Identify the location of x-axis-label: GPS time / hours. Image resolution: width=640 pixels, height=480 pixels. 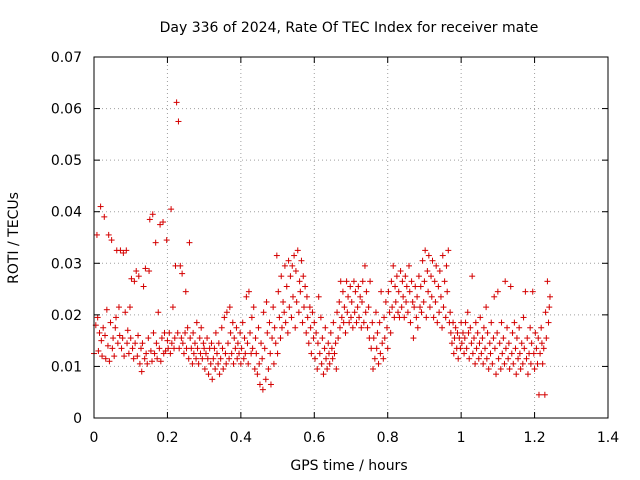
(348, 466).